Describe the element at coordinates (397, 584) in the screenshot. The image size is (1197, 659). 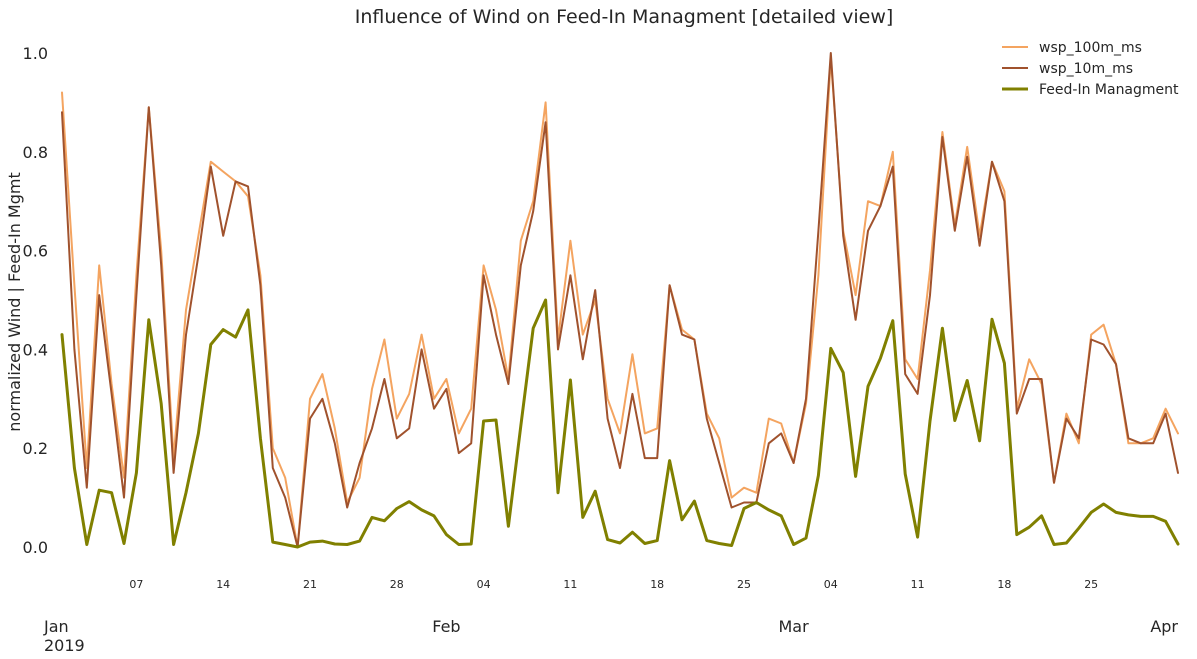
I see `x-minor-tick-label: 28` at that location.